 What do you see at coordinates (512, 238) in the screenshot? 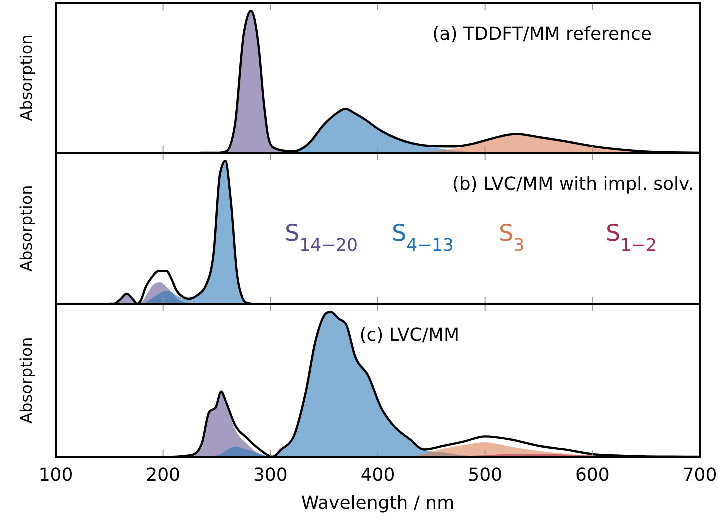
I see `legend-label: S$_{3}$` at bounding box center [512, 238].